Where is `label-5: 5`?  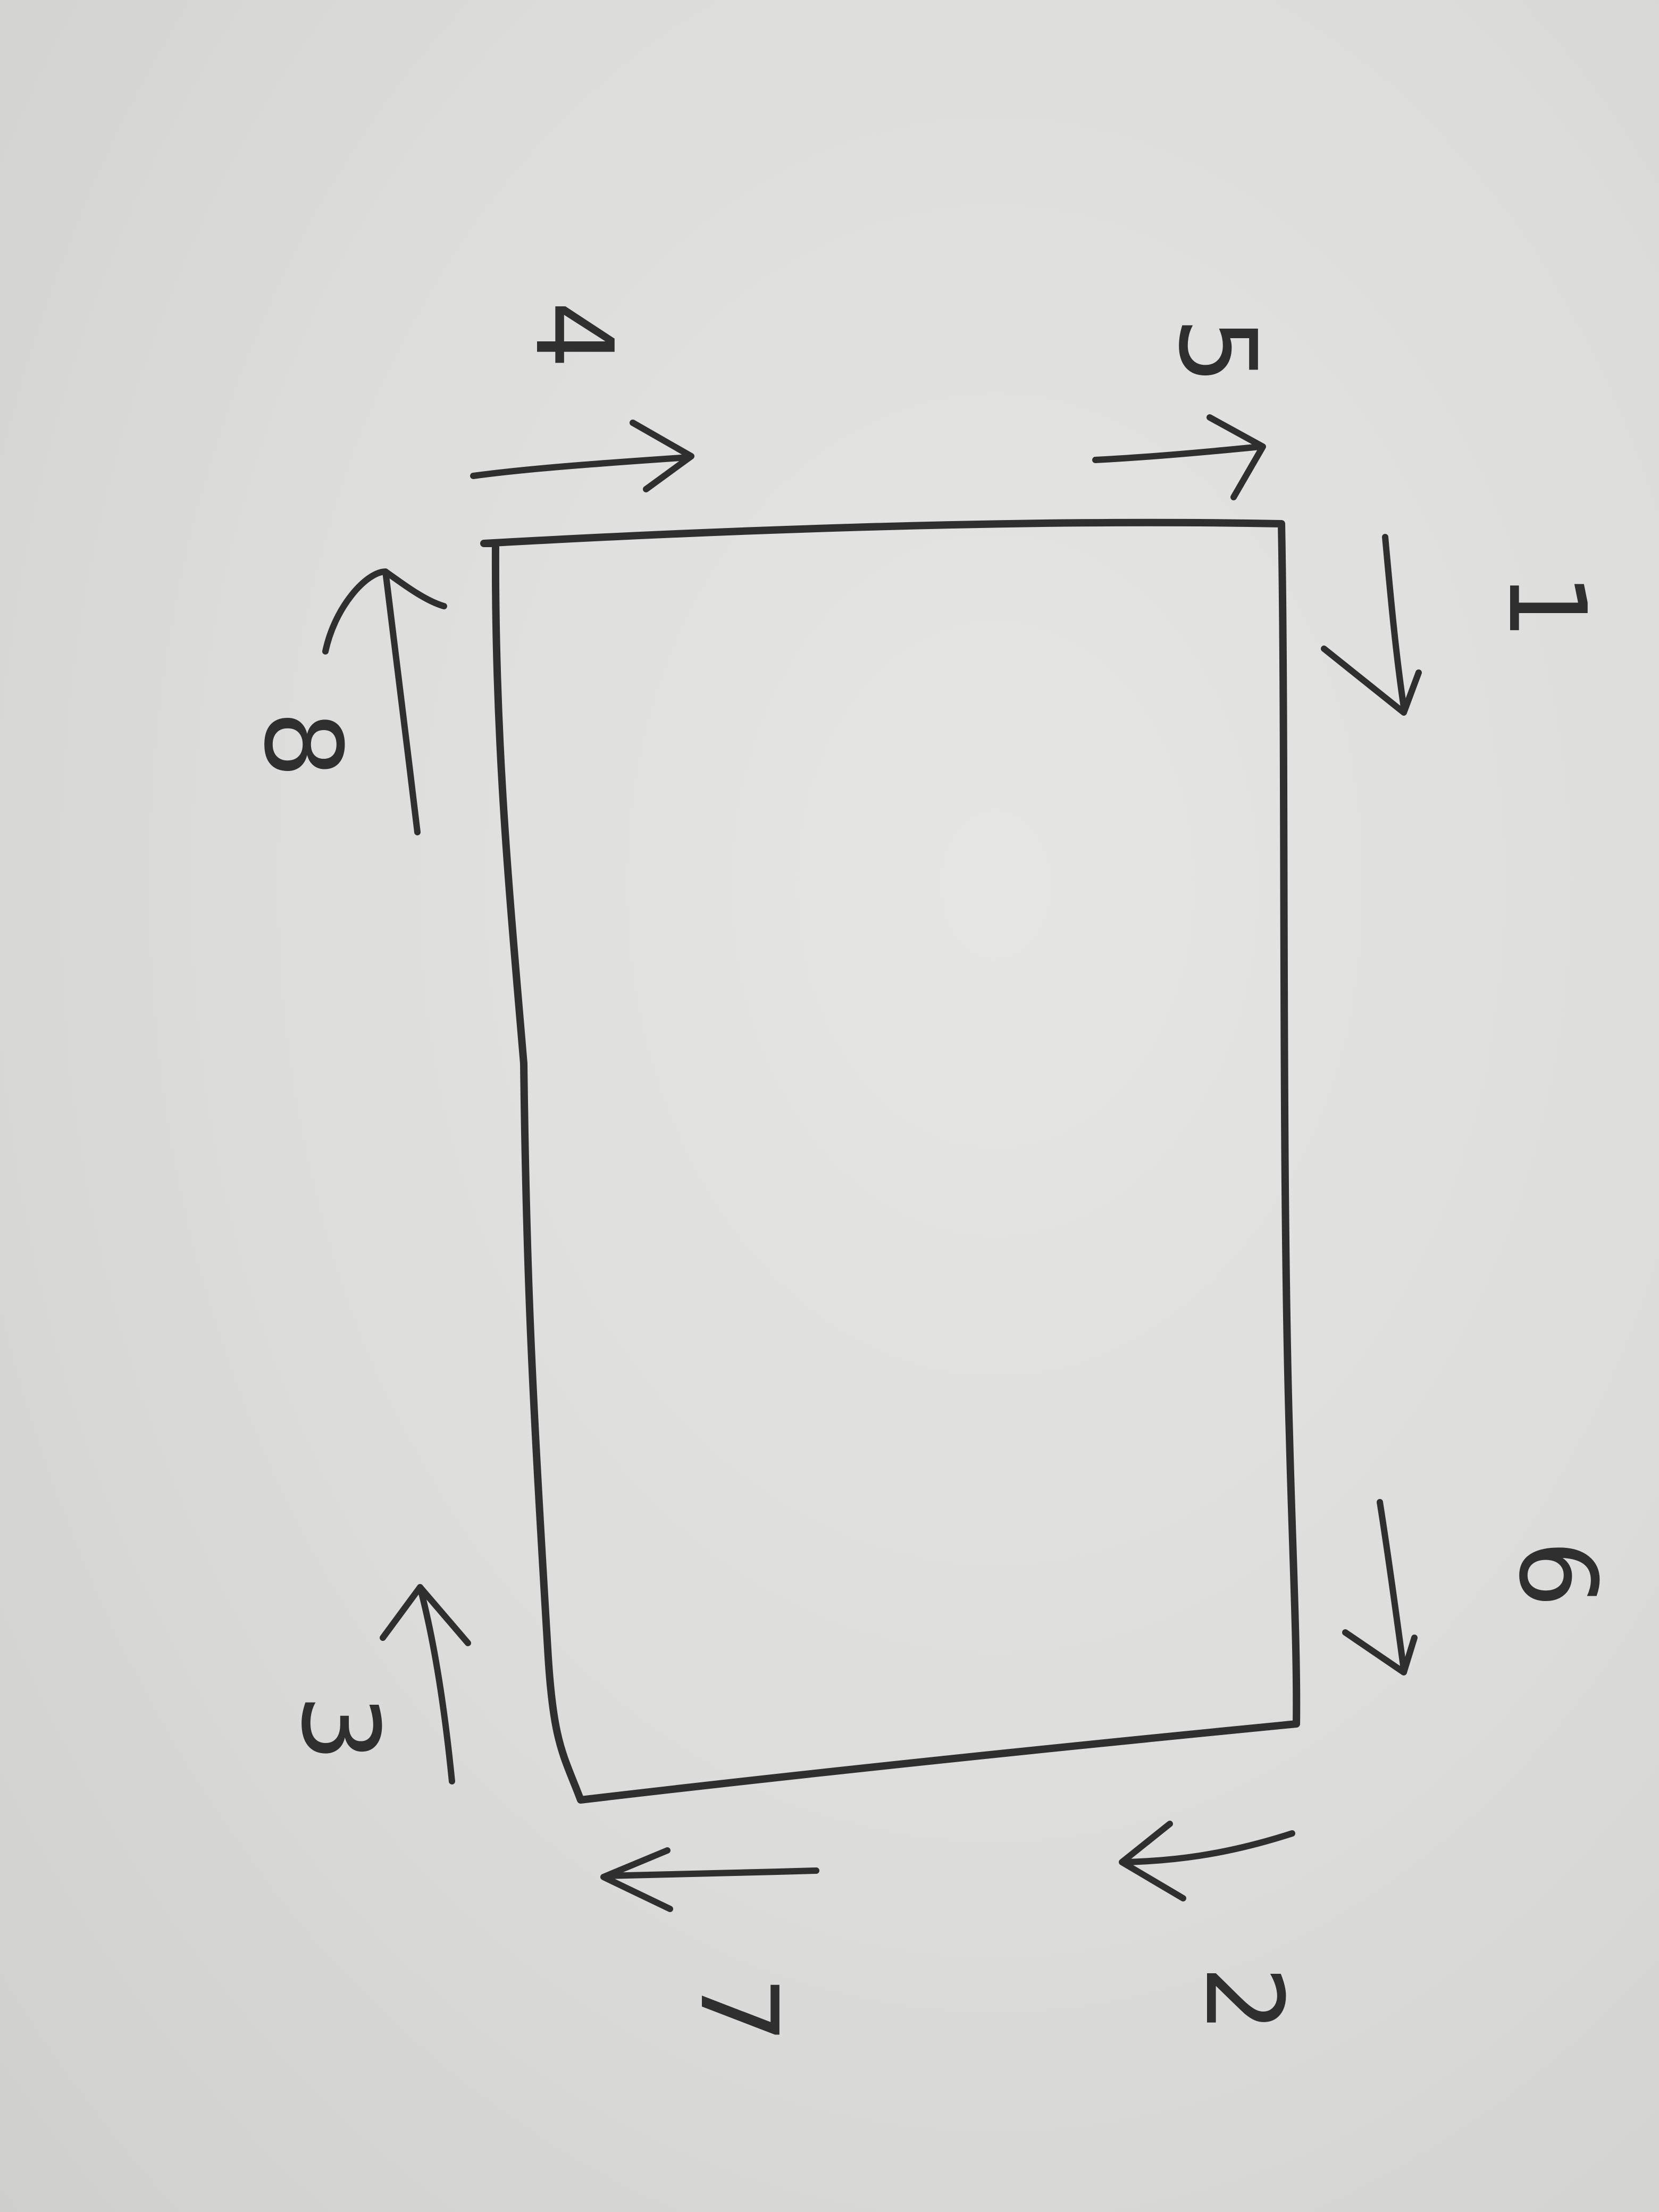
label-5: 5 is located at coordinates (1217, 350).